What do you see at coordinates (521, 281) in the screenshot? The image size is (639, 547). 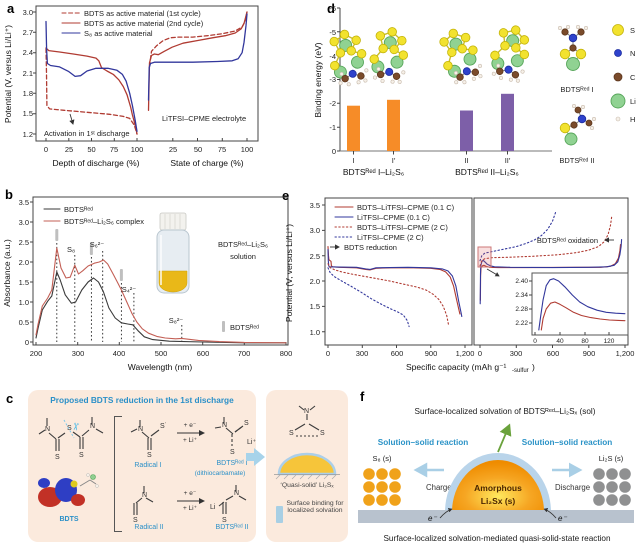 I see `tick-label: 2.40` at bounding box center [521, 281].